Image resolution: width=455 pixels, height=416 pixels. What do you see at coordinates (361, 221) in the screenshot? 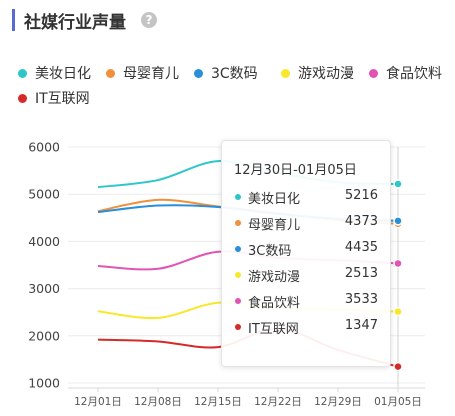
I see `tooltip-series-value: 4373` at bounding box center [361, 221].